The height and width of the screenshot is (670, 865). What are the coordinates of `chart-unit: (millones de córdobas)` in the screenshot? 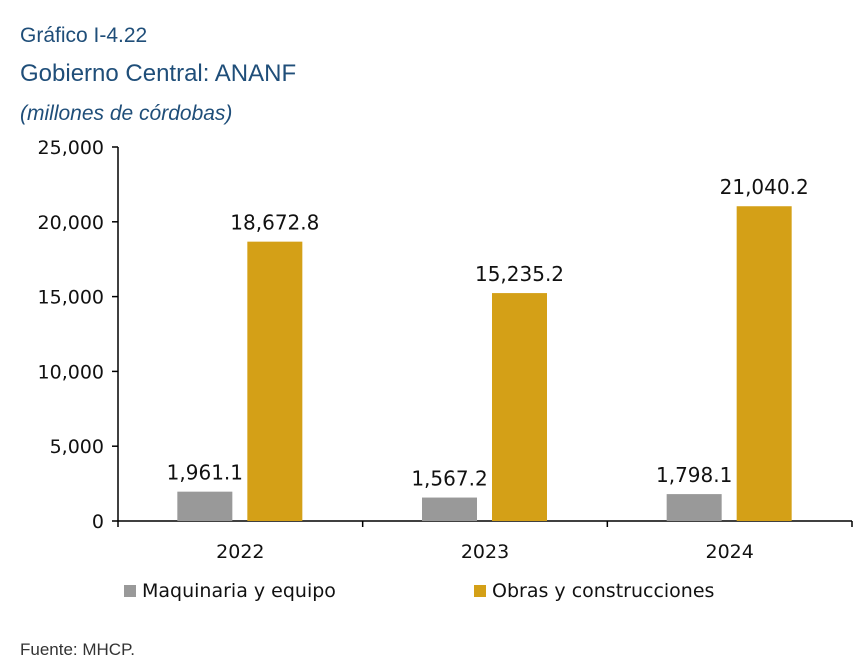 It's located at (126, 113).